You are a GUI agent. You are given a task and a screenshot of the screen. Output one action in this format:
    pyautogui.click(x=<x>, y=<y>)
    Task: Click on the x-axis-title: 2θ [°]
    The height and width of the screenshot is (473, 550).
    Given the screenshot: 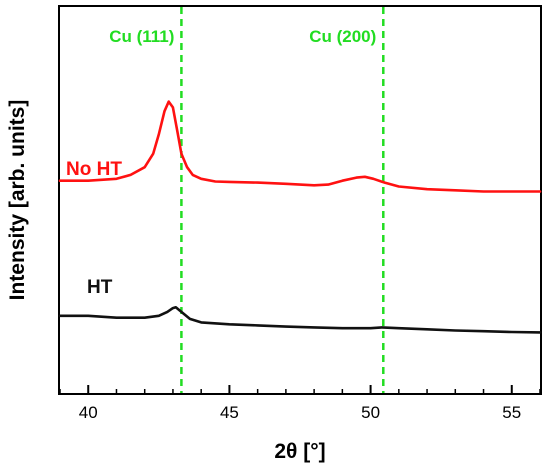 What is the action you would take?
    pyautogui.click(x=299, y=451)
    